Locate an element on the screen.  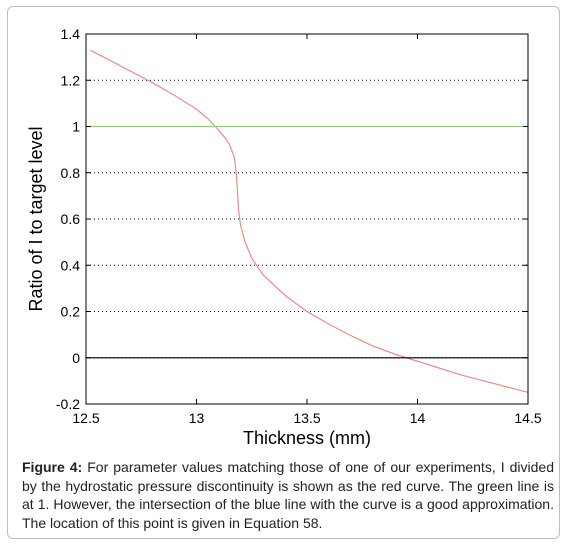
y-axis-label: Ratio of I to target level is located at coordinates (36, 218).